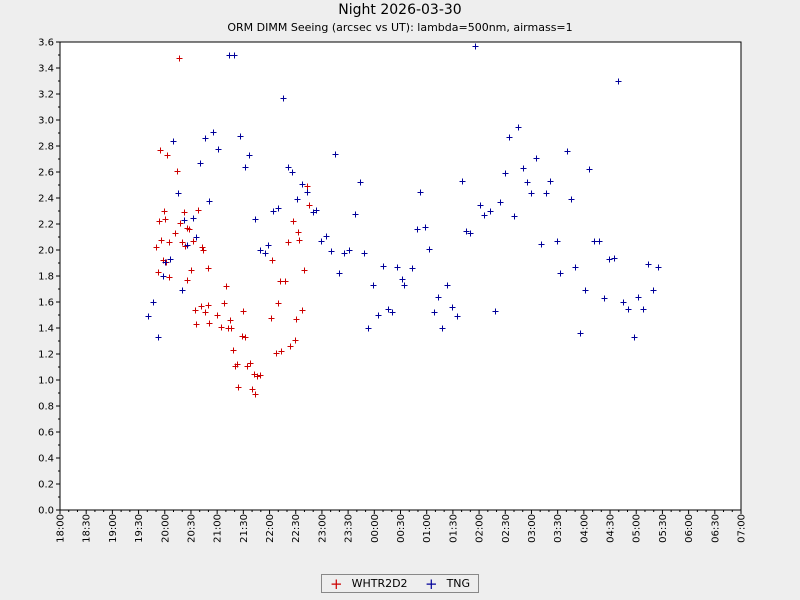 This screenshot has height=600, width=800. Describe the element at coordinates (139, 528) in the screenshot. I see `x-tick-label: 19:30` at that location.